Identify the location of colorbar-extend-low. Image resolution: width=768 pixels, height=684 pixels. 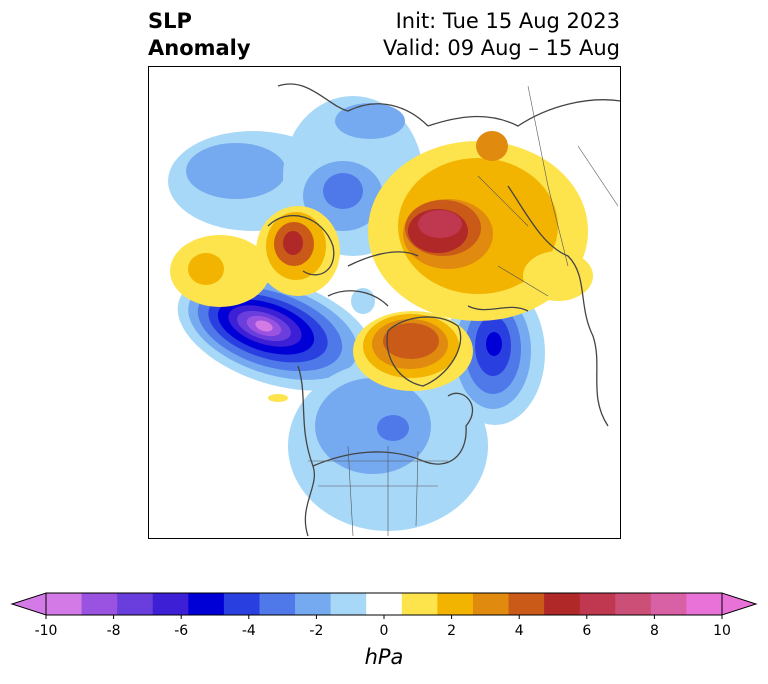
(28, 604).